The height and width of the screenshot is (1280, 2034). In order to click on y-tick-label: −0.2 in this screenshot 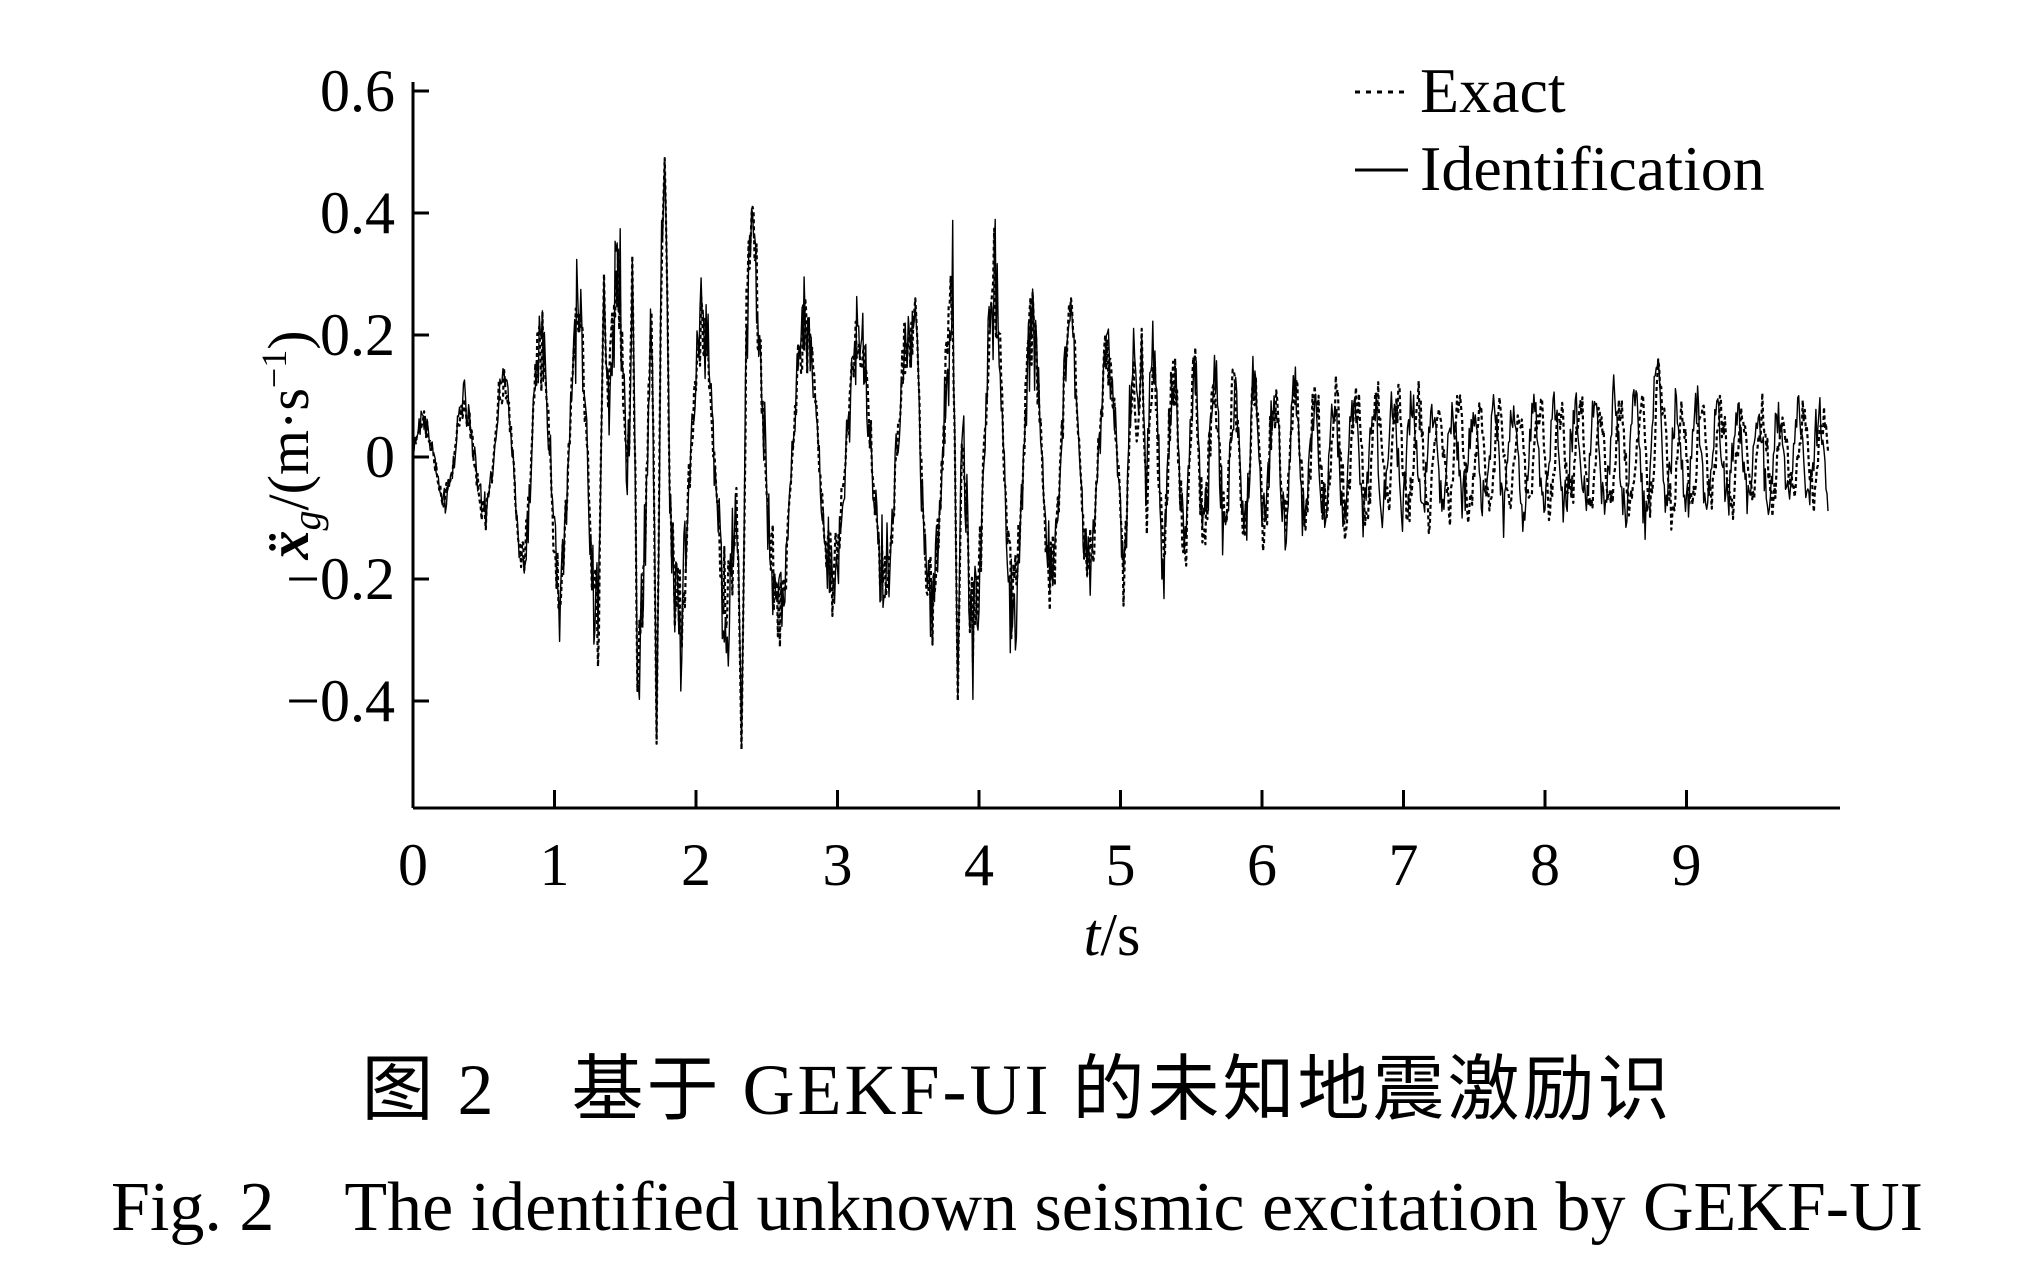, I will do `click(340, 579)`.